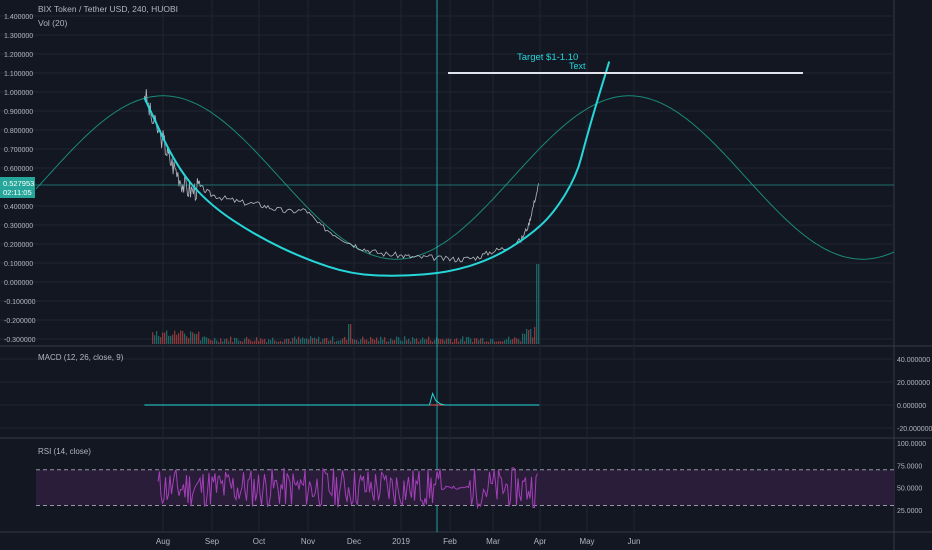 Image resolution: width=932 pixels, height=550 pixels. I want to click on y-tick-label: -0.200000, so click(20, 321).